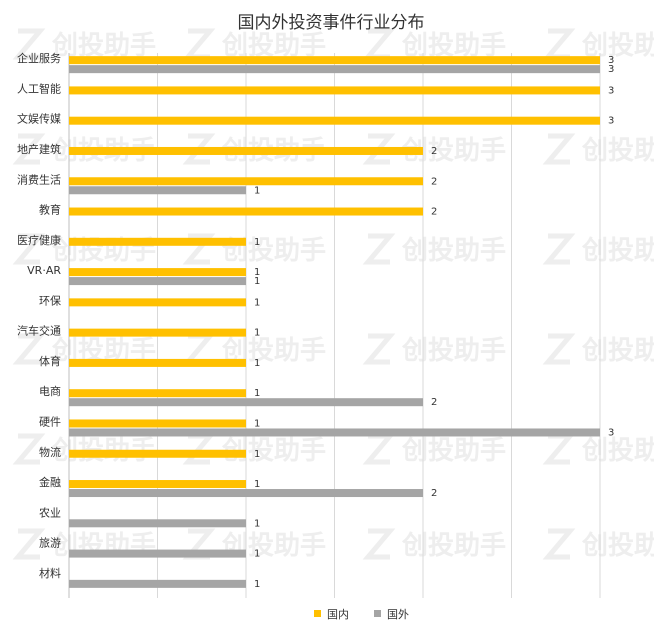 This screenshot has height=629, width=654. What do you see at coordinates (39, 58) in the screenshot?
I see `category-label: 企业服务` at bounding box center [39, 58].